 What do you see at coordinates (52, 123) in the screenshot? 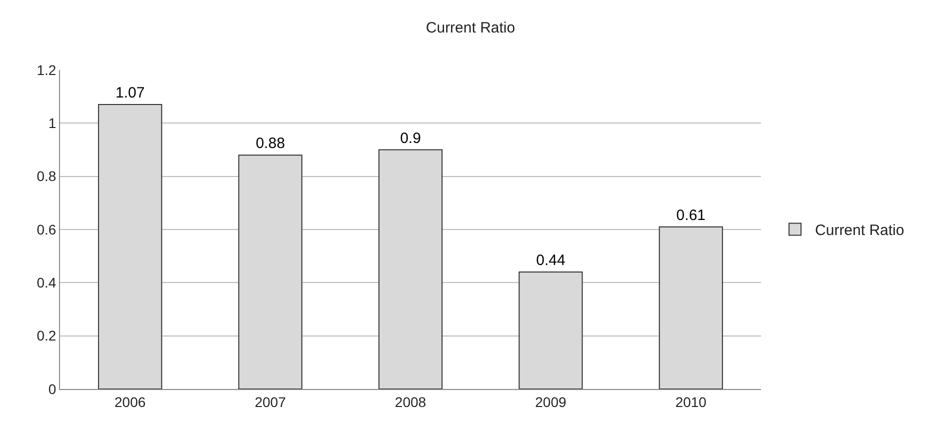
I see `y-tick-label: 1` at bounding box center [52, 123].